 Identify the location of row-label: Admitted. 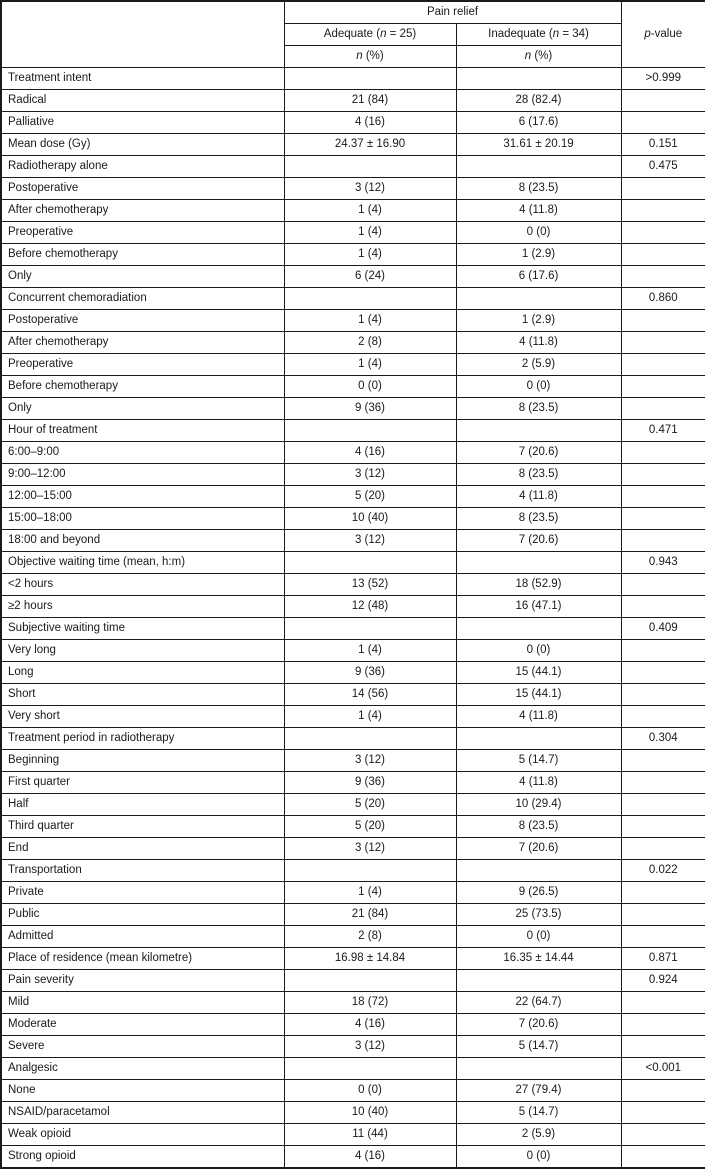
(142, 936).